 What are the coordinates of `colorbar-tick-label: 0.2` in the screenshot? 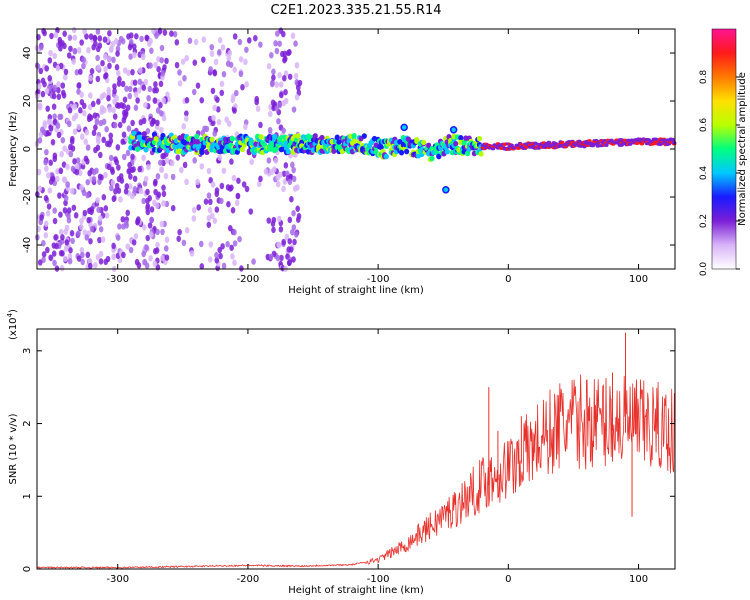 It's located at (704, 221).